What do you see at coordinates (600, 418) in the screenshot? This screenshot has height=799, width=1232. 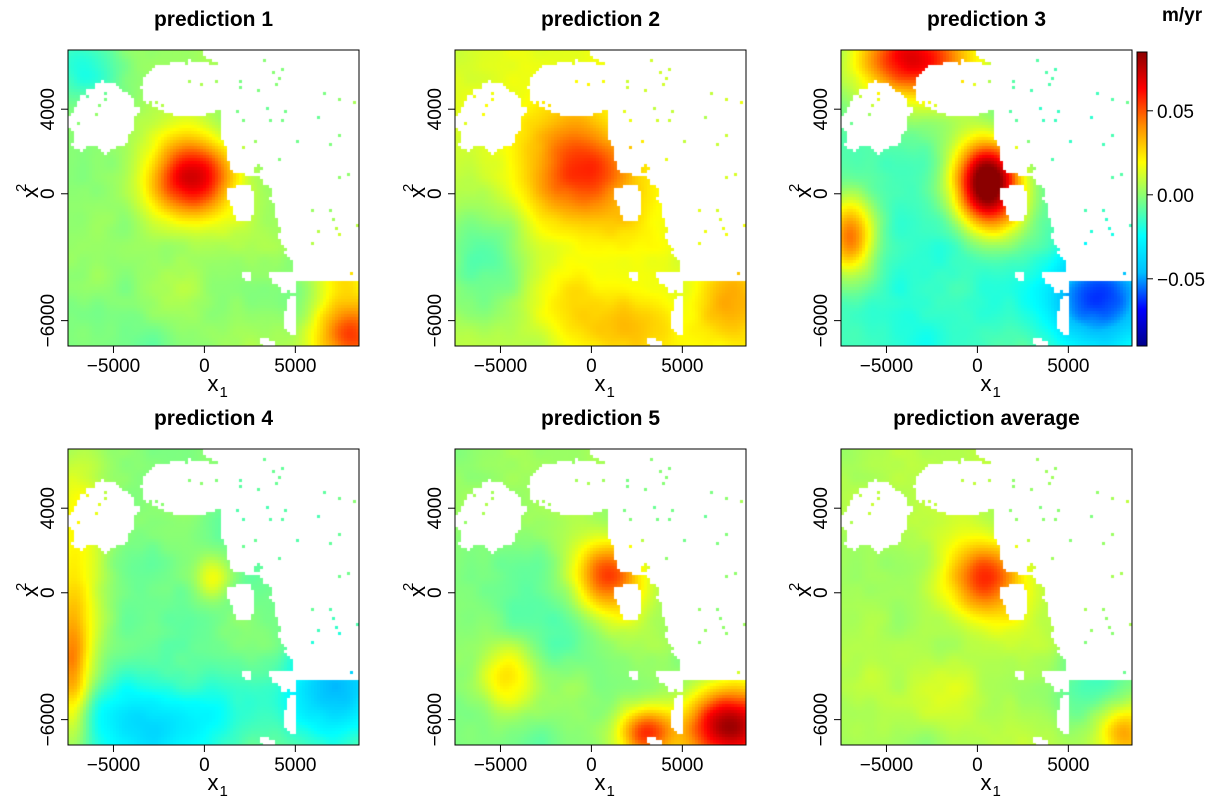 I see `panel-title: prediction 5` at bounding box center [600, 418].